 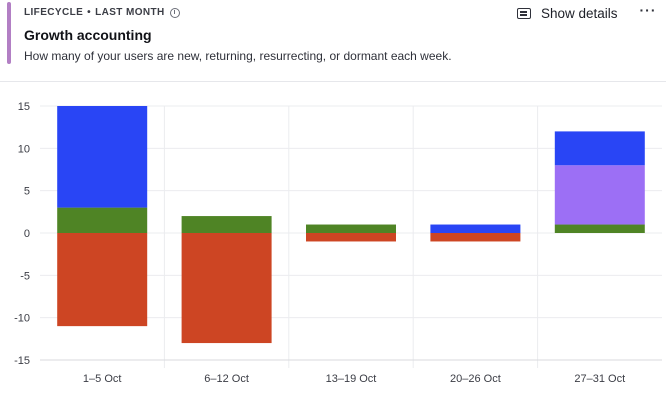 What do you see at coordinates (88, 35) in the screenshot?
I see `insight-title: Growth accounting` at bounding box center [88, 35].